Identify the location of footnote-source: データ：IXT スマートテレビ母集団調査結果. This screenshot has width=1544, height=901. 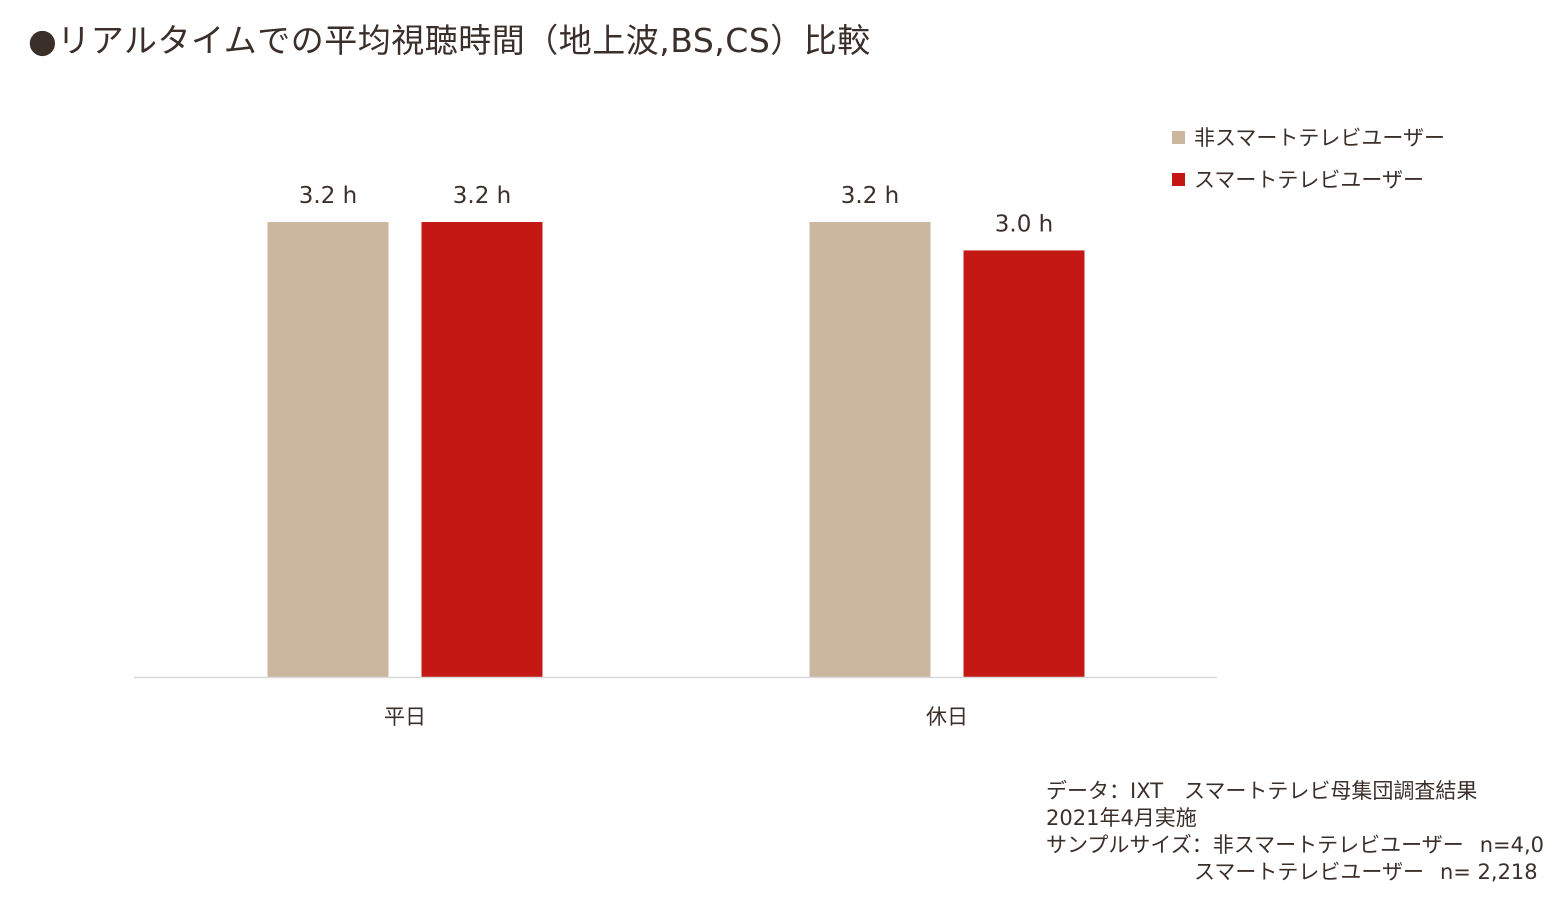
(1262, 791).